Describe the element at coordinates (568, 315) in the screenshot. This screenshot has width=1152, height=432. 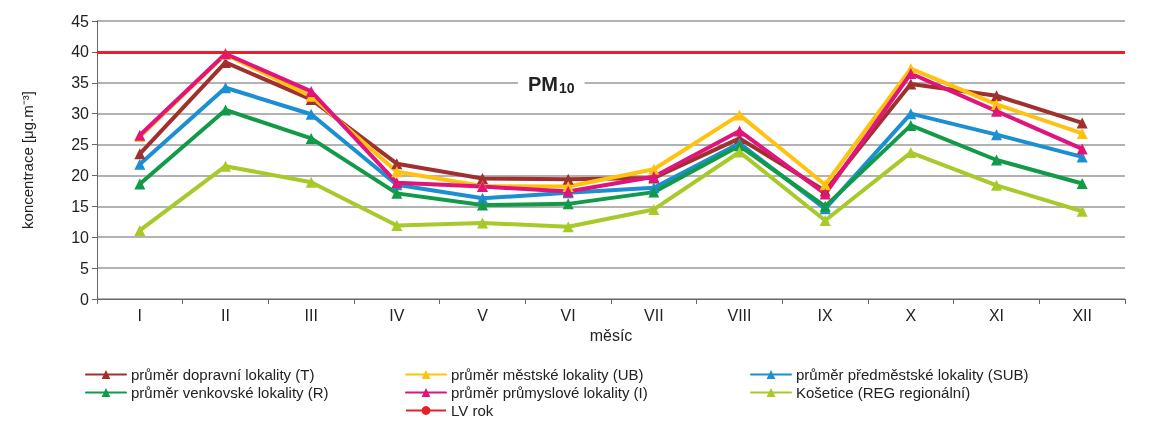
I see `x-tick-label: VI` at that location.